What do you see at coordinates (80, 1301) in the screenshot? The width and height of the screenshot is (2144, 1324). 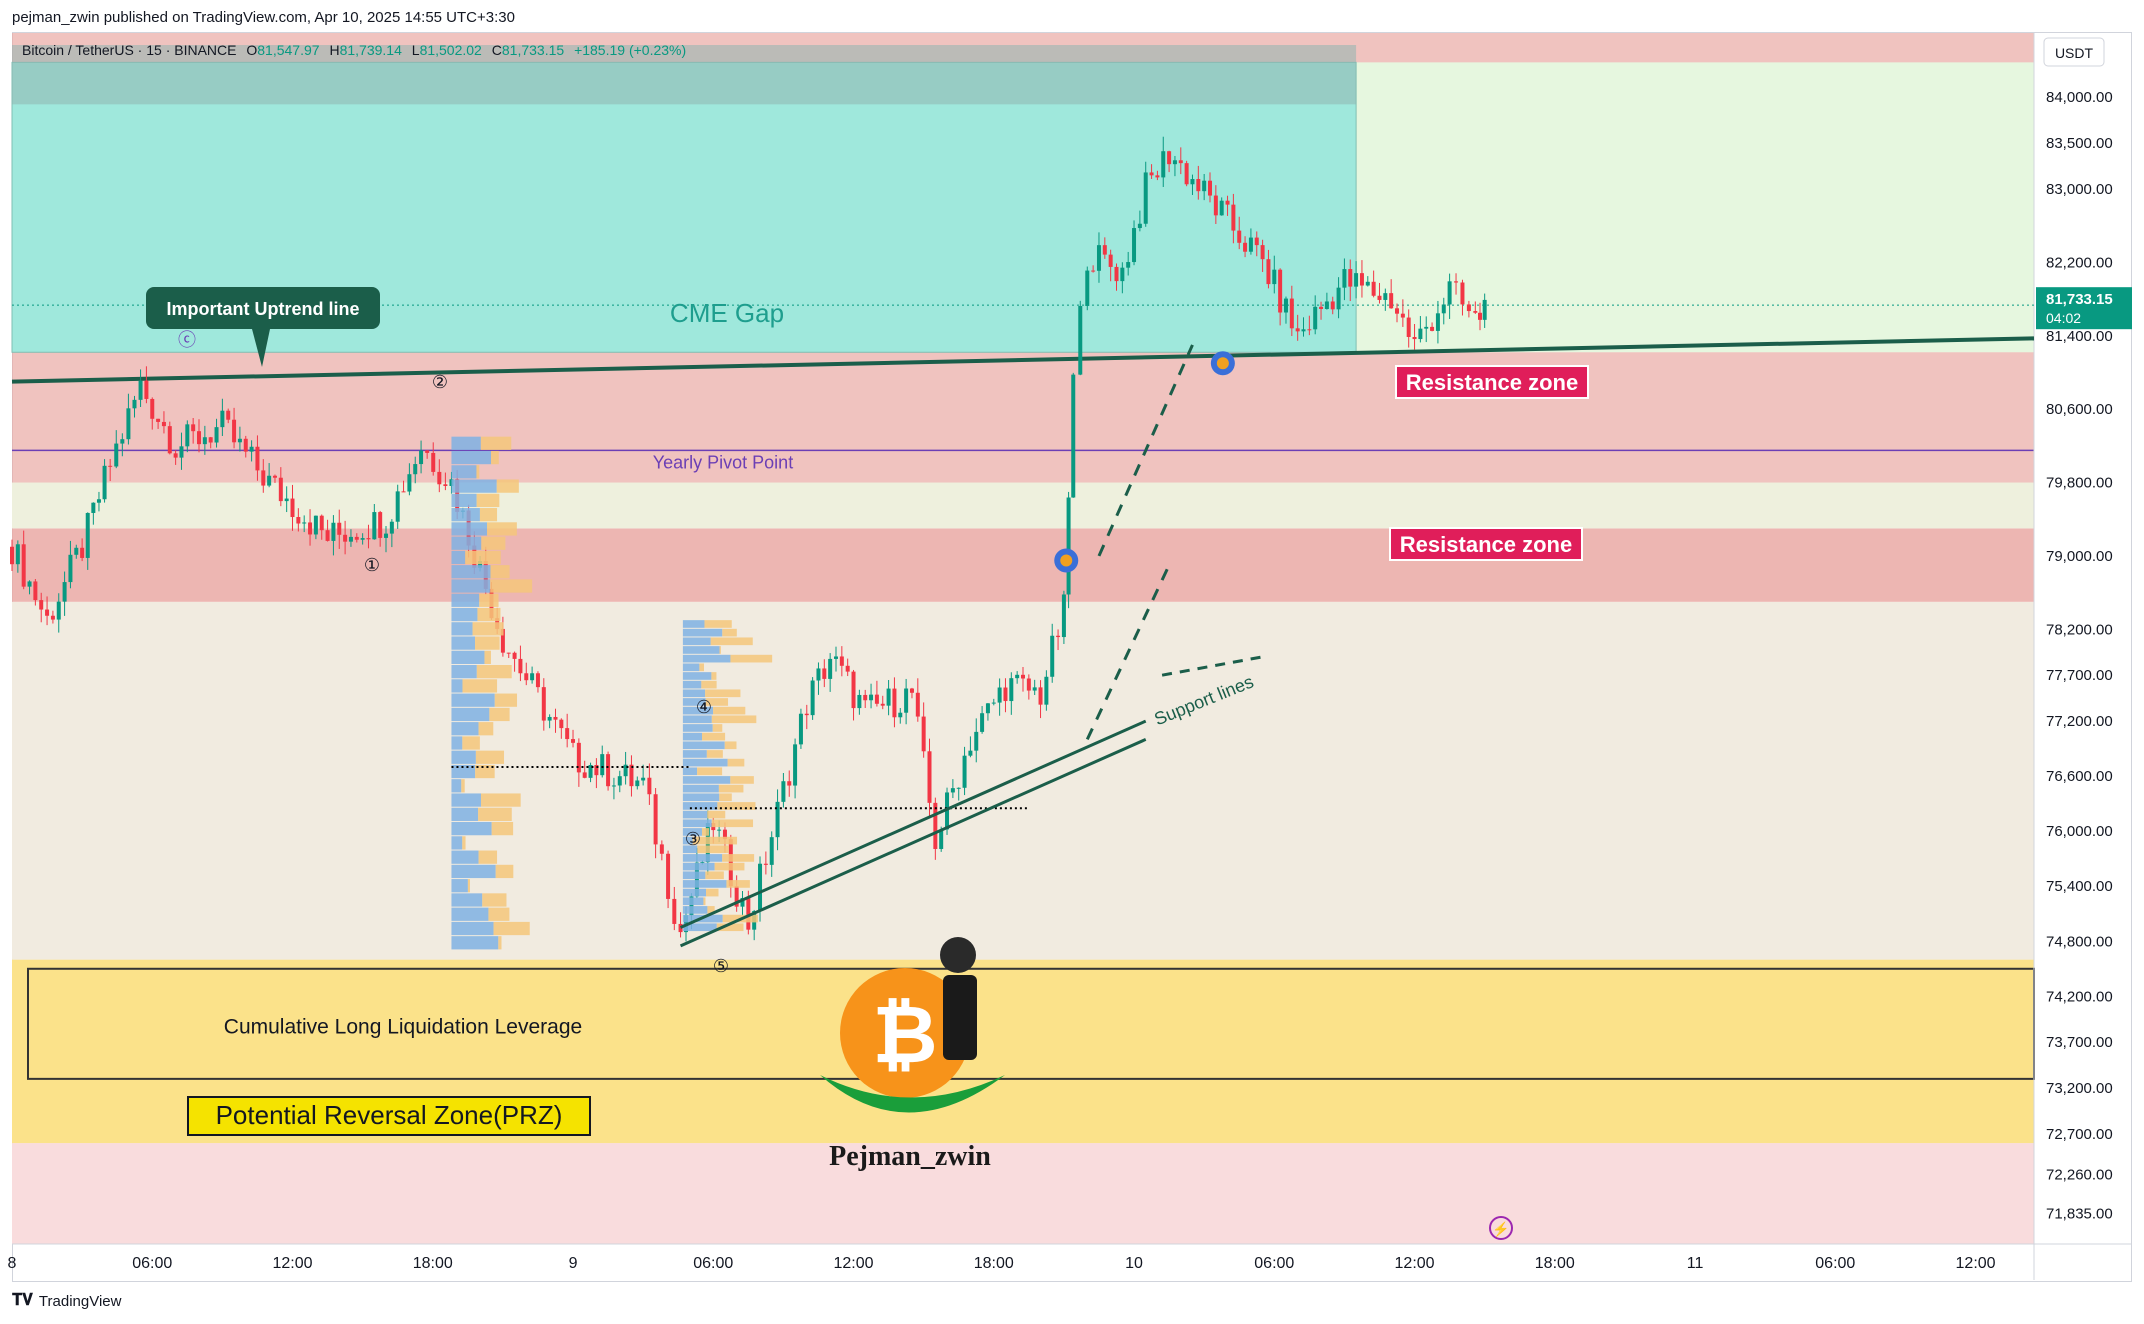 I see `tradingview-brand: TradingView` at bounding box center [80, 1301].